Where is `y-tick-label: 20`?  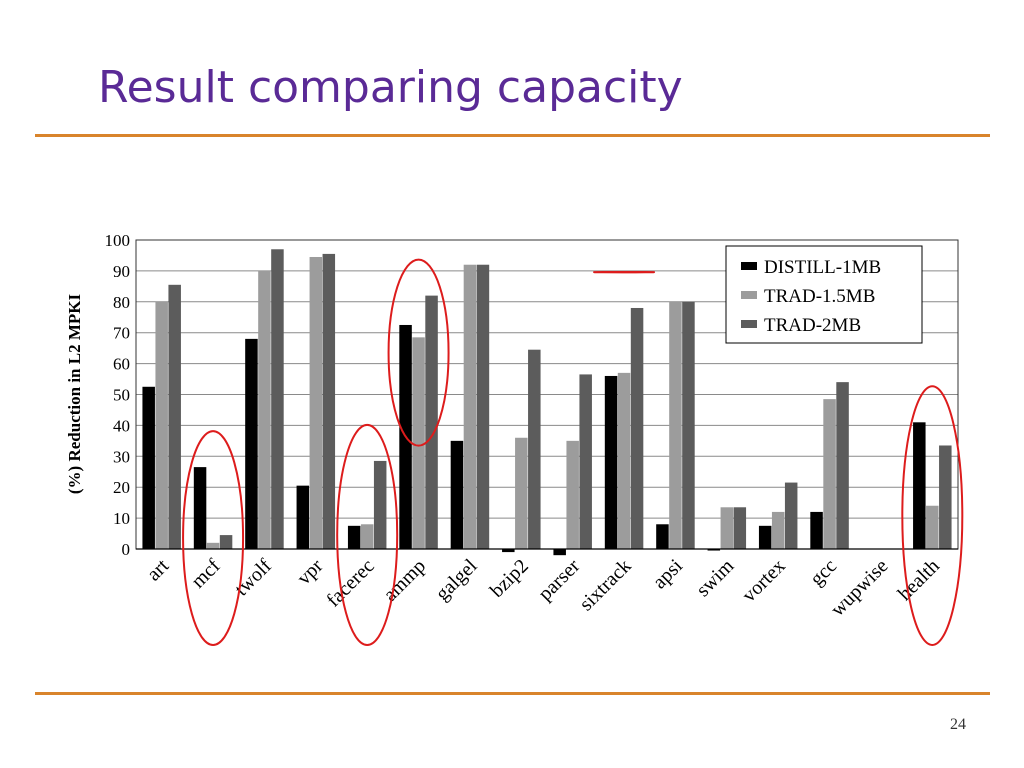
y-tick-label: 20 is located at coordinates (121, 487).